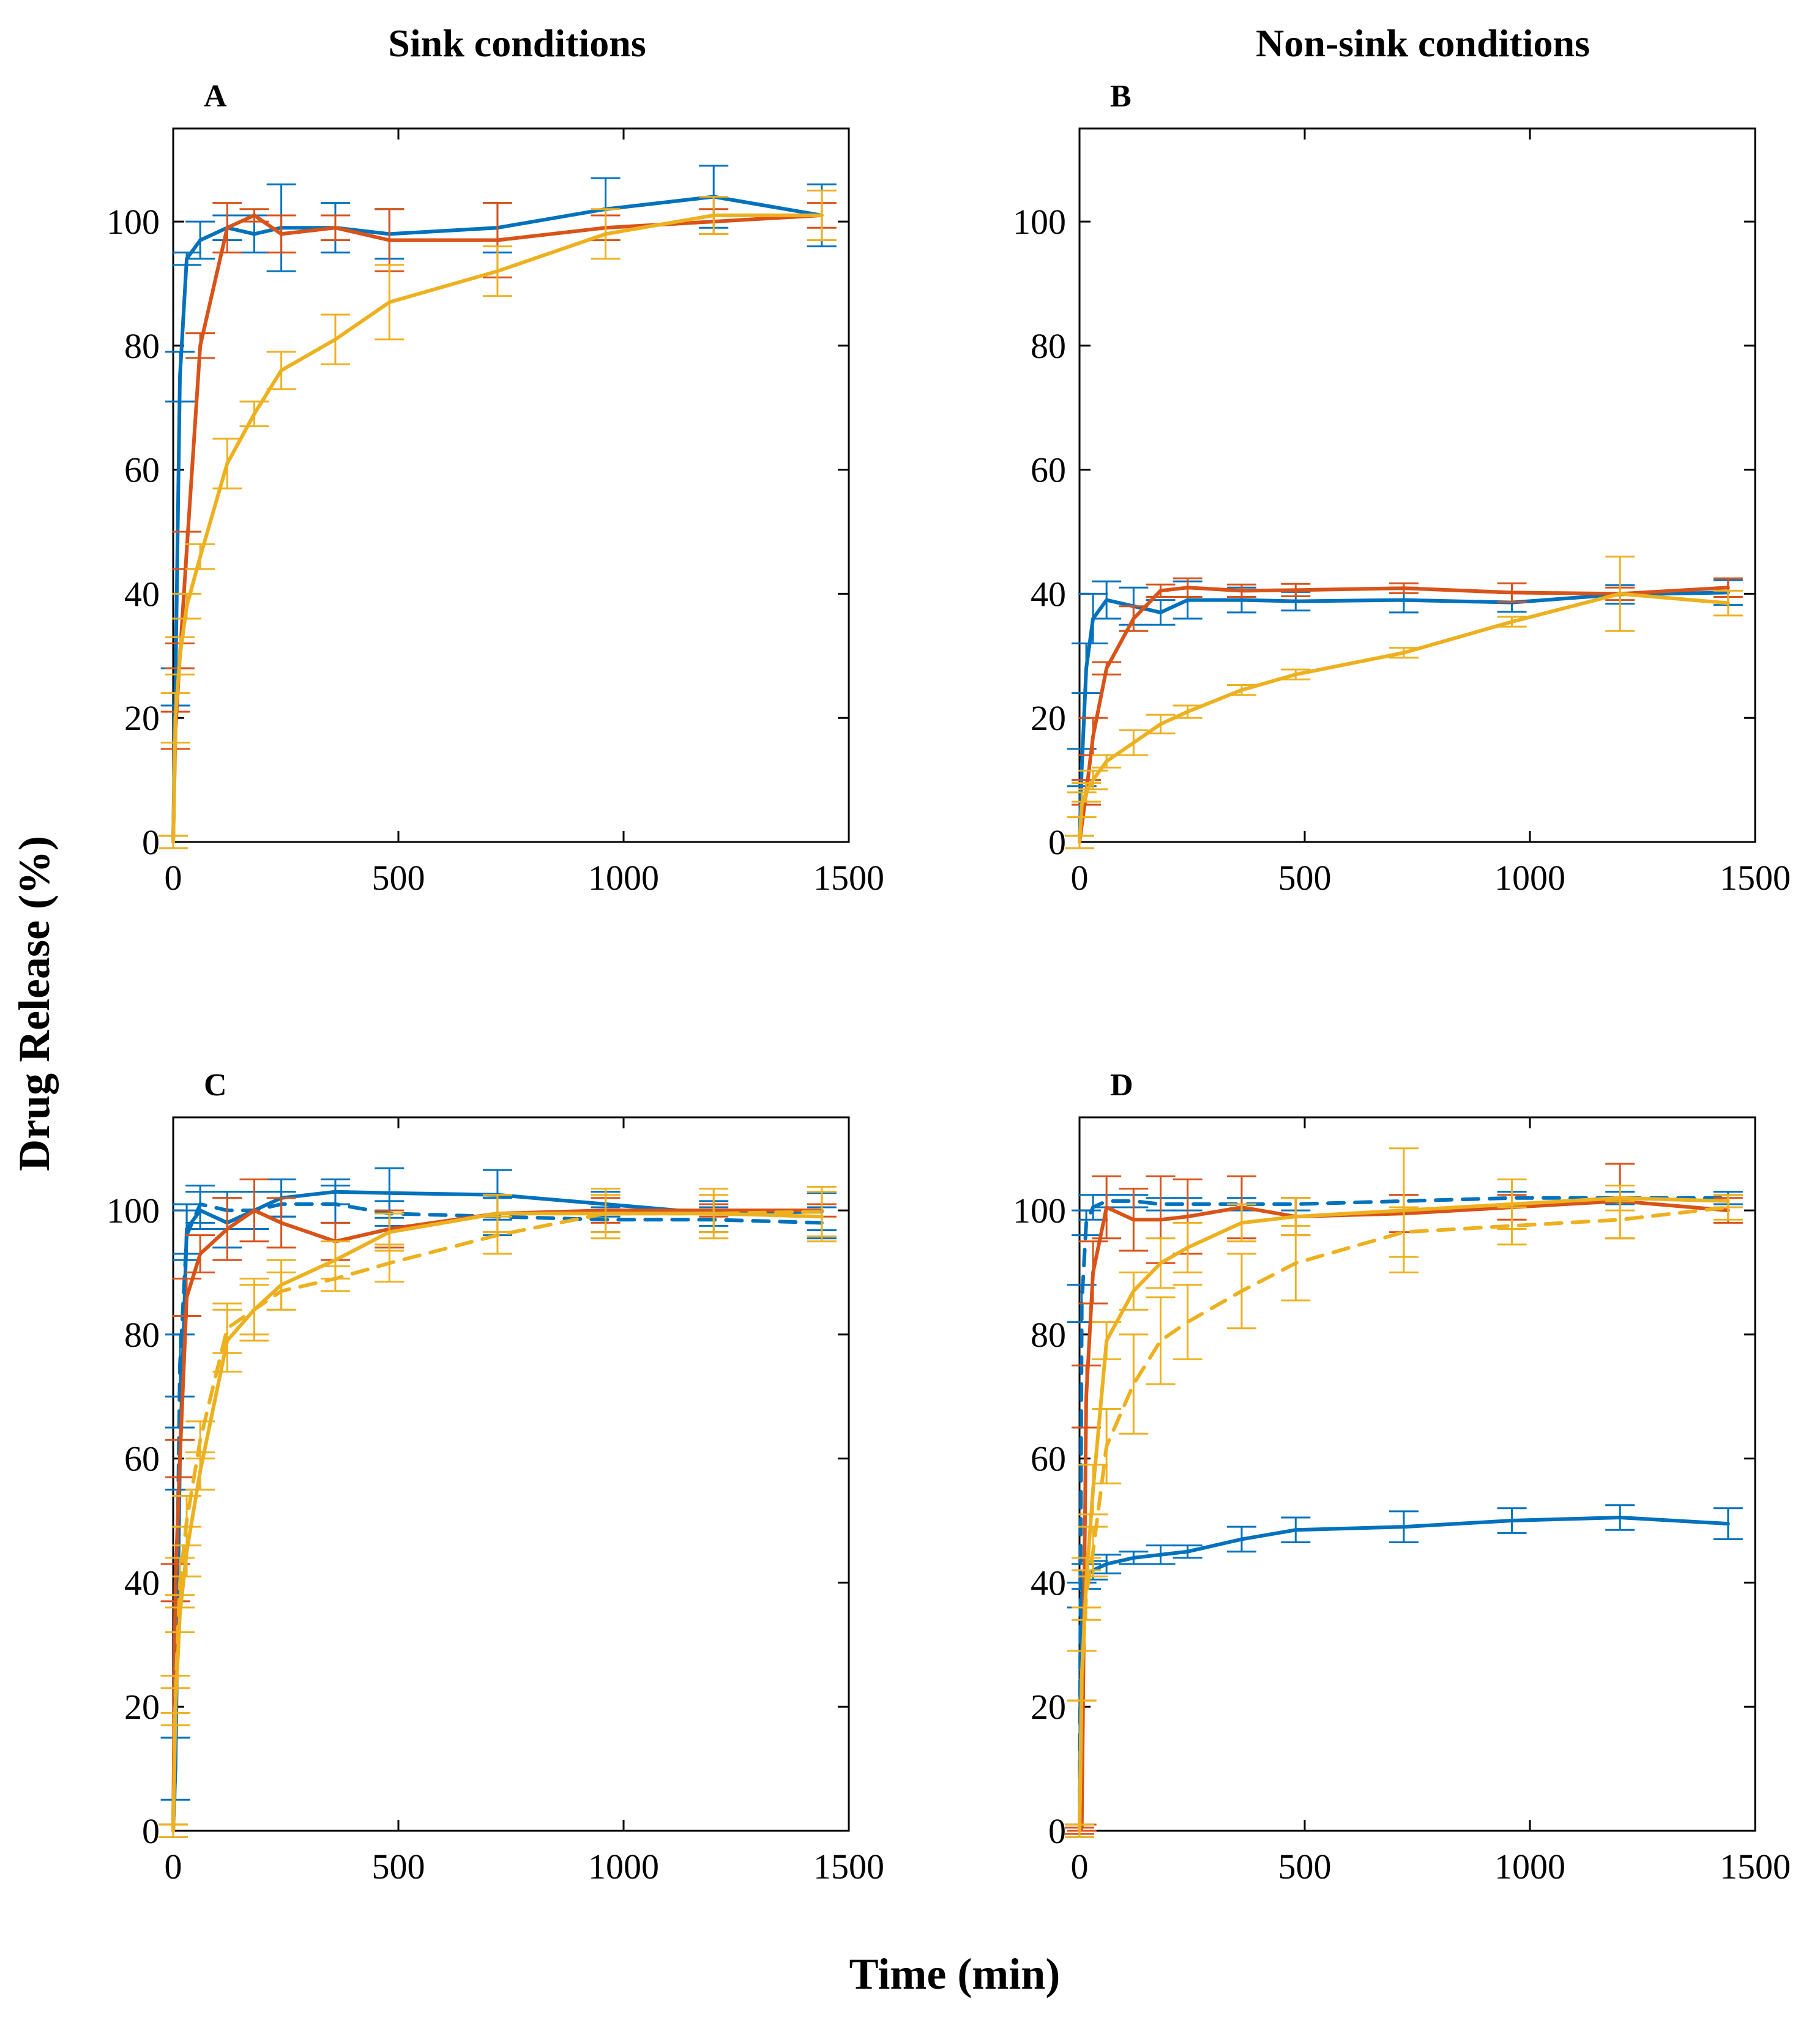 The height and width of the screenshot is (2026, 1820). What do you see at coordinates (1121, 96) in the screenshot?
I see `panel-b-label: B` at bounding box center [1121, 96].